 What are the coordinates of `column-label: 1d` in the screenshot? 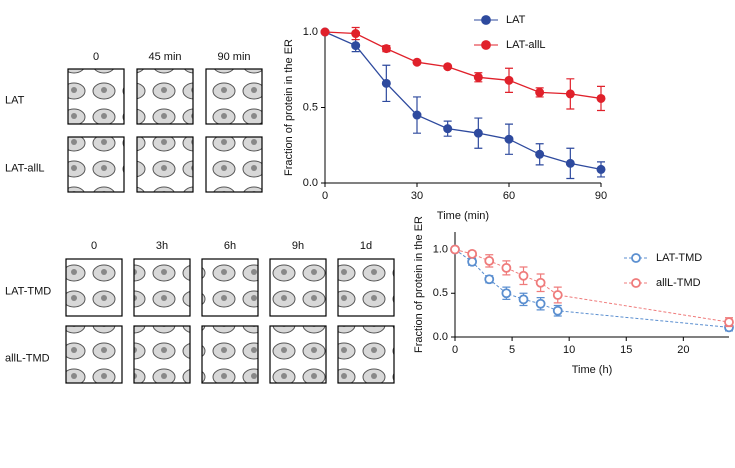 It's located at (366, 246).